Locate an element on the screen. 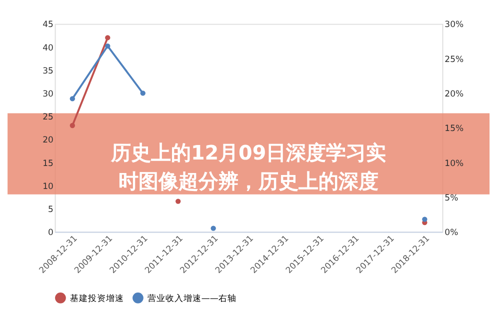 The image size is (499, 334). y2-tick-label: 0% is located at coordinates (451, 233).